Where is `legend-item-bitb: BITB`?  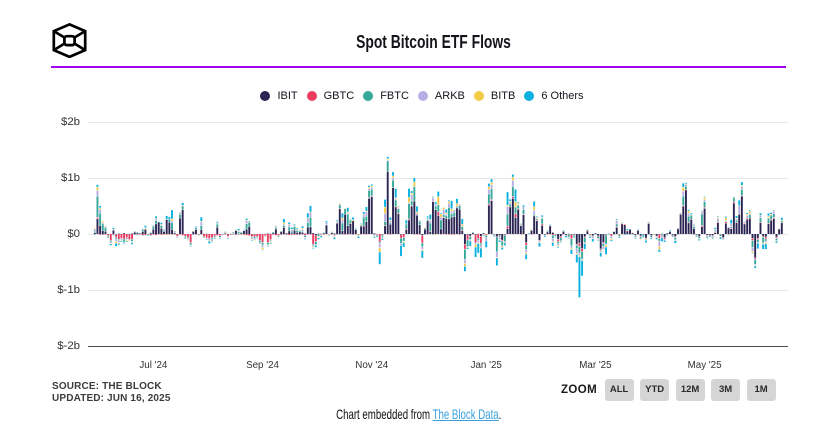
legend-item-bitb: BITB is located at coordinates (494, 96).